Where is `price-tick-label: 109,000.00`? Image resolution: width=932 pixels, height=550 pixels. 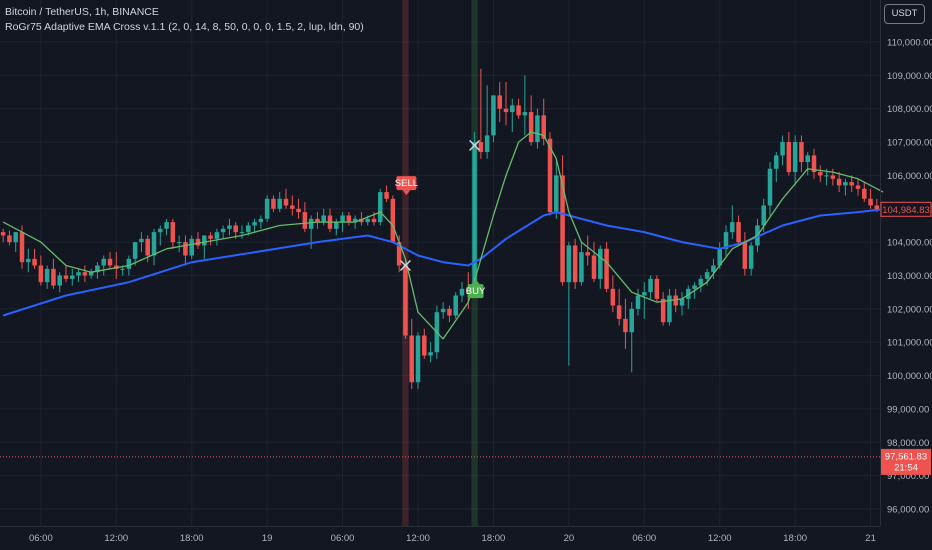
price-tick-label: 109,000.00 is located at coordinates (909, 76).